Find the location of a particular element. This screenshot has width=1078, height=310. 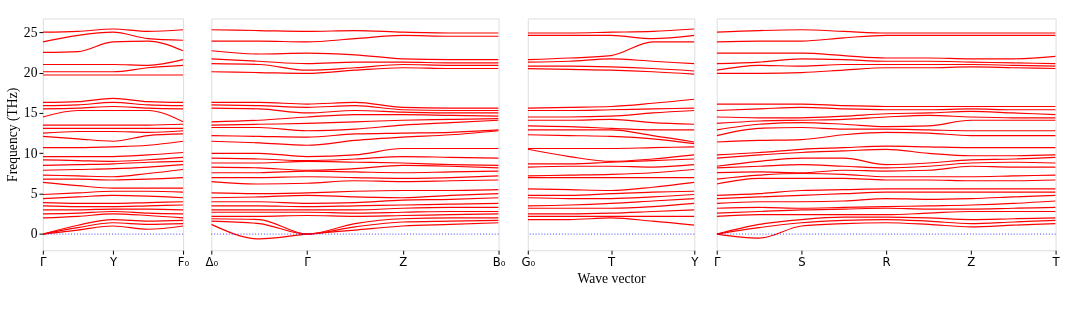

y-tick-label: 5 is located at coordinates (34, 194).